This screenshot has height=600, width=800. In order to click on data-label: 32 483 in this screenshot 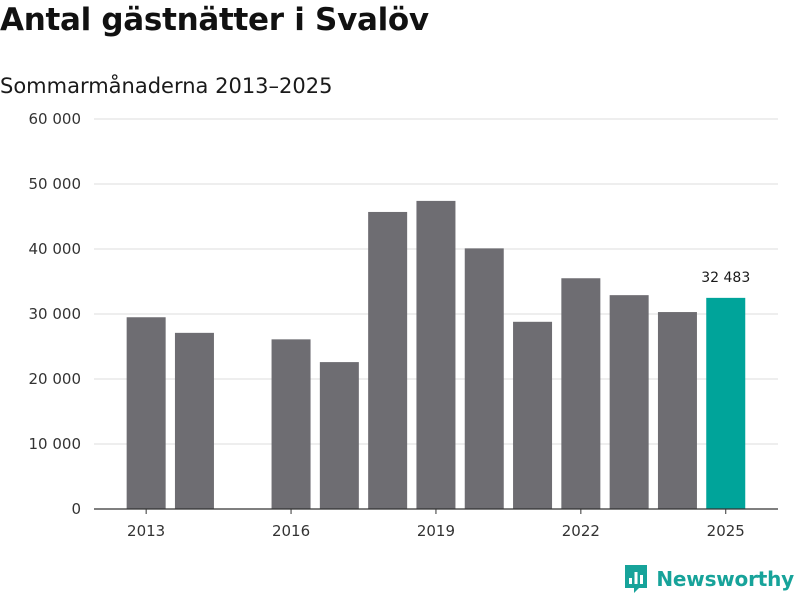, I will do `click(725, 278)`.